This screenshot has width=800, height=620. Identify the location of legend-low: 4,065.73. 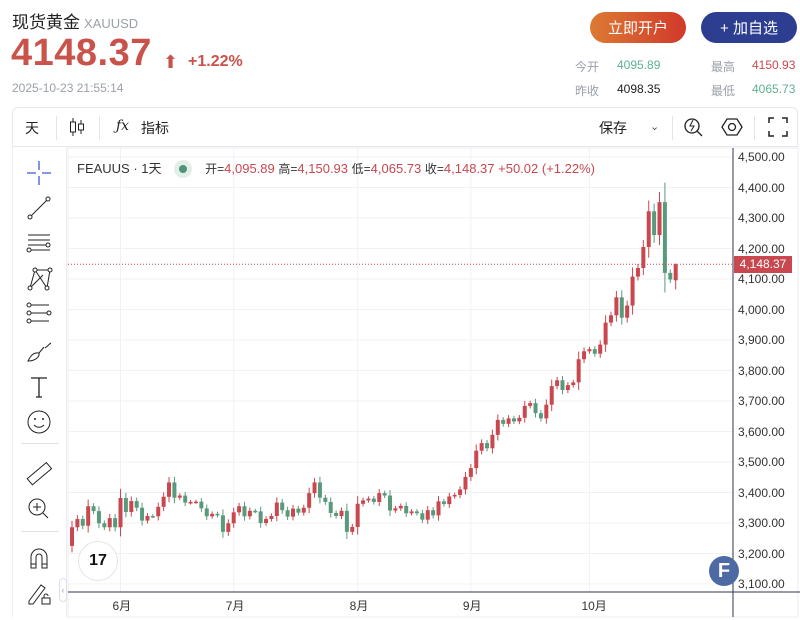
(396, 168).